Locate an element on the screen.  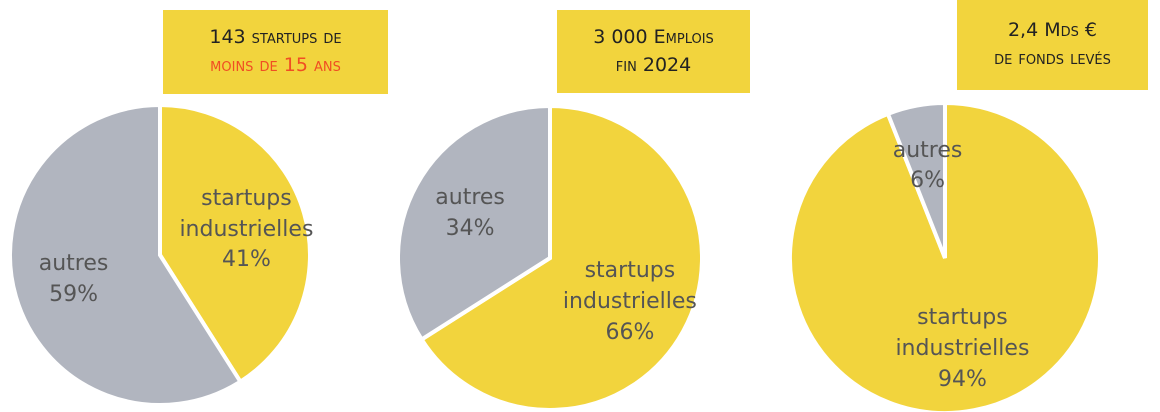
slice-value: 41% is located at coordinates (246, 260).